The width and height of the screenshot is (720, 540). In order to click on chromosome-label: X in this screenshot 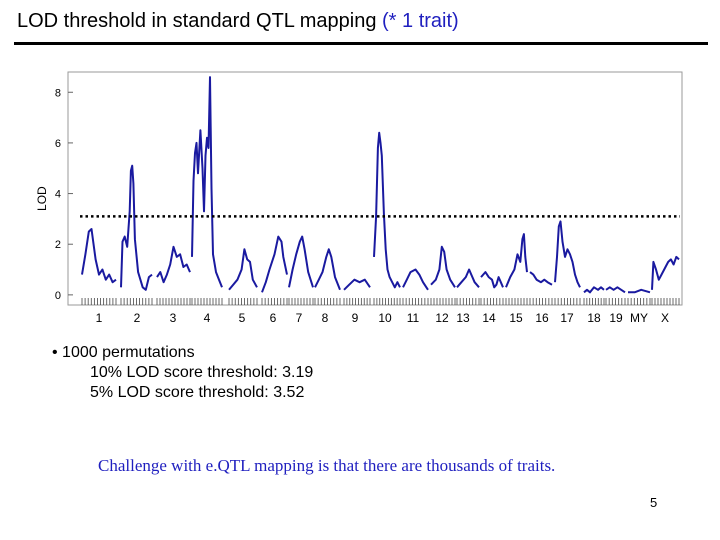, I will do `click(665, 318)`.